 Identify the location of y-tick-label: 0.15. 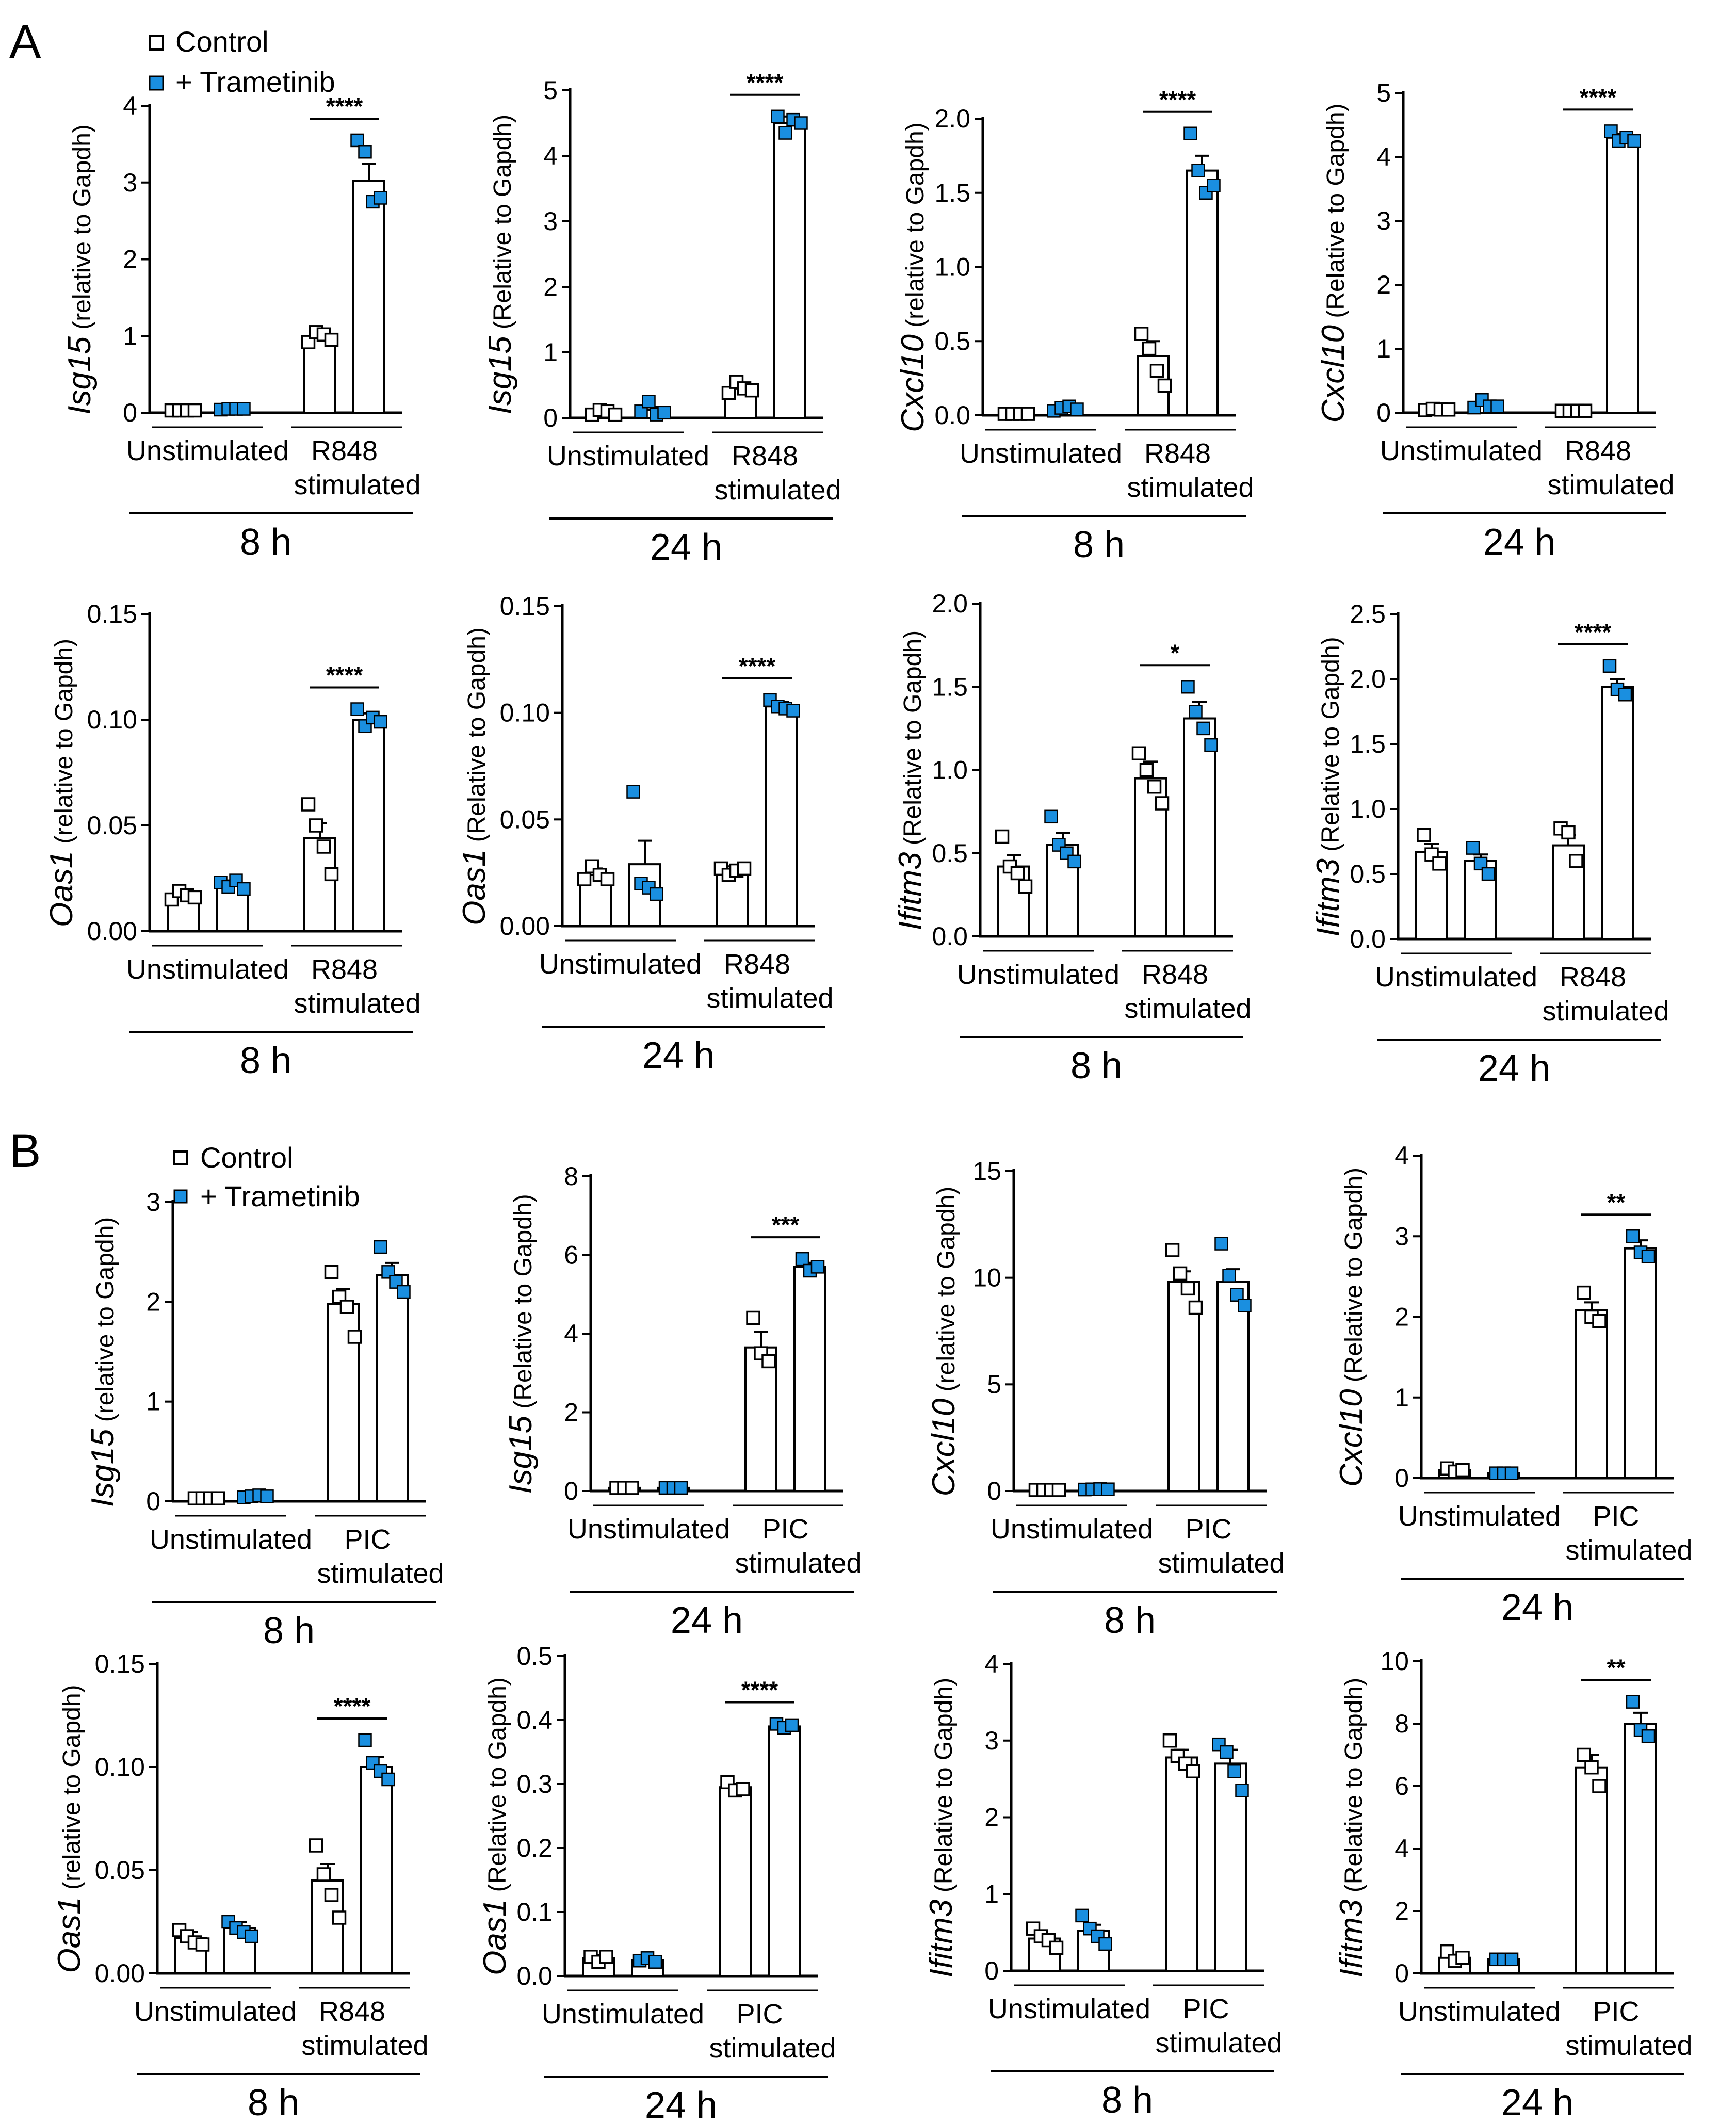
(112, 614).